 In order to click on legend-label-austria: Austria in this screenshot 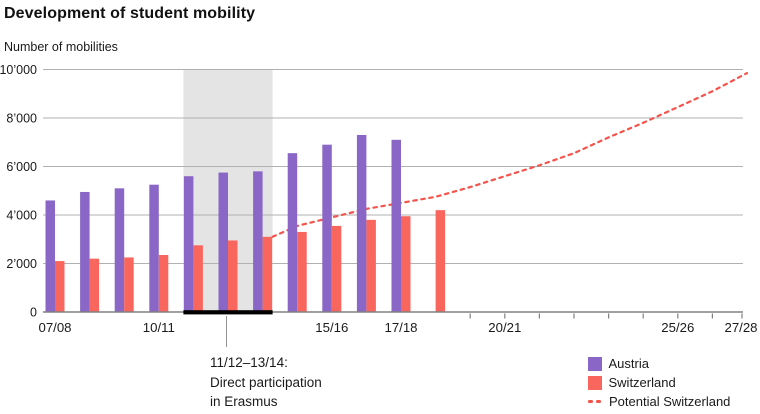, I will do `click(628, 364)`.